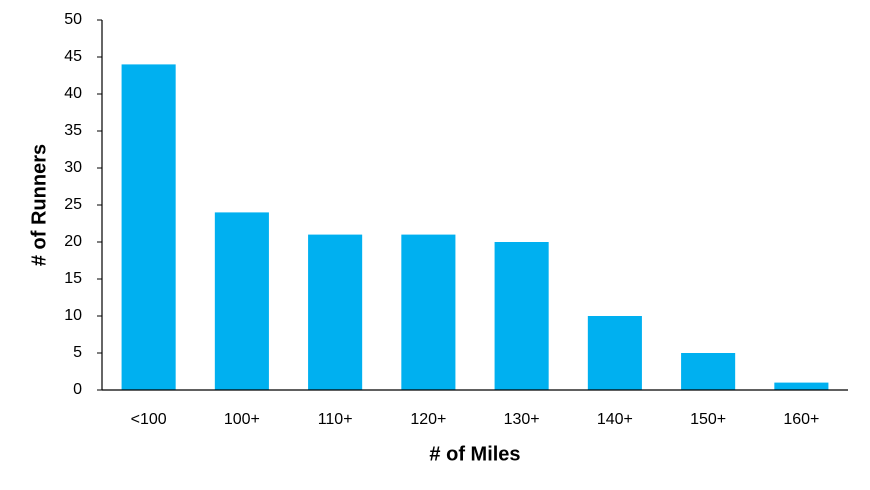 This screenshot has width=870, height=490. I want to click on y-tick-label: 10, so click(73, 315).